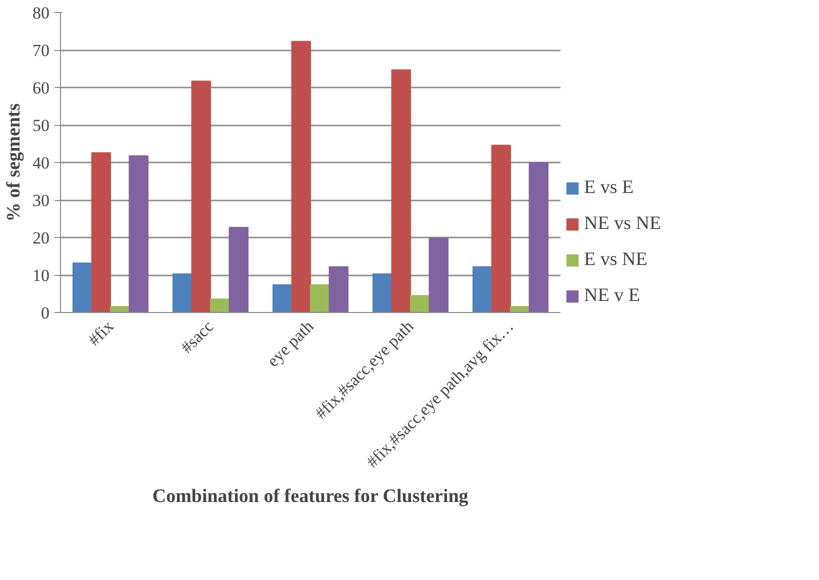 This screenshot has width=819, height=580. What do you see at coordinates (609, 188) in the screenshot?
I see `legend-label: E vs E` at bounding box center [609, 188].